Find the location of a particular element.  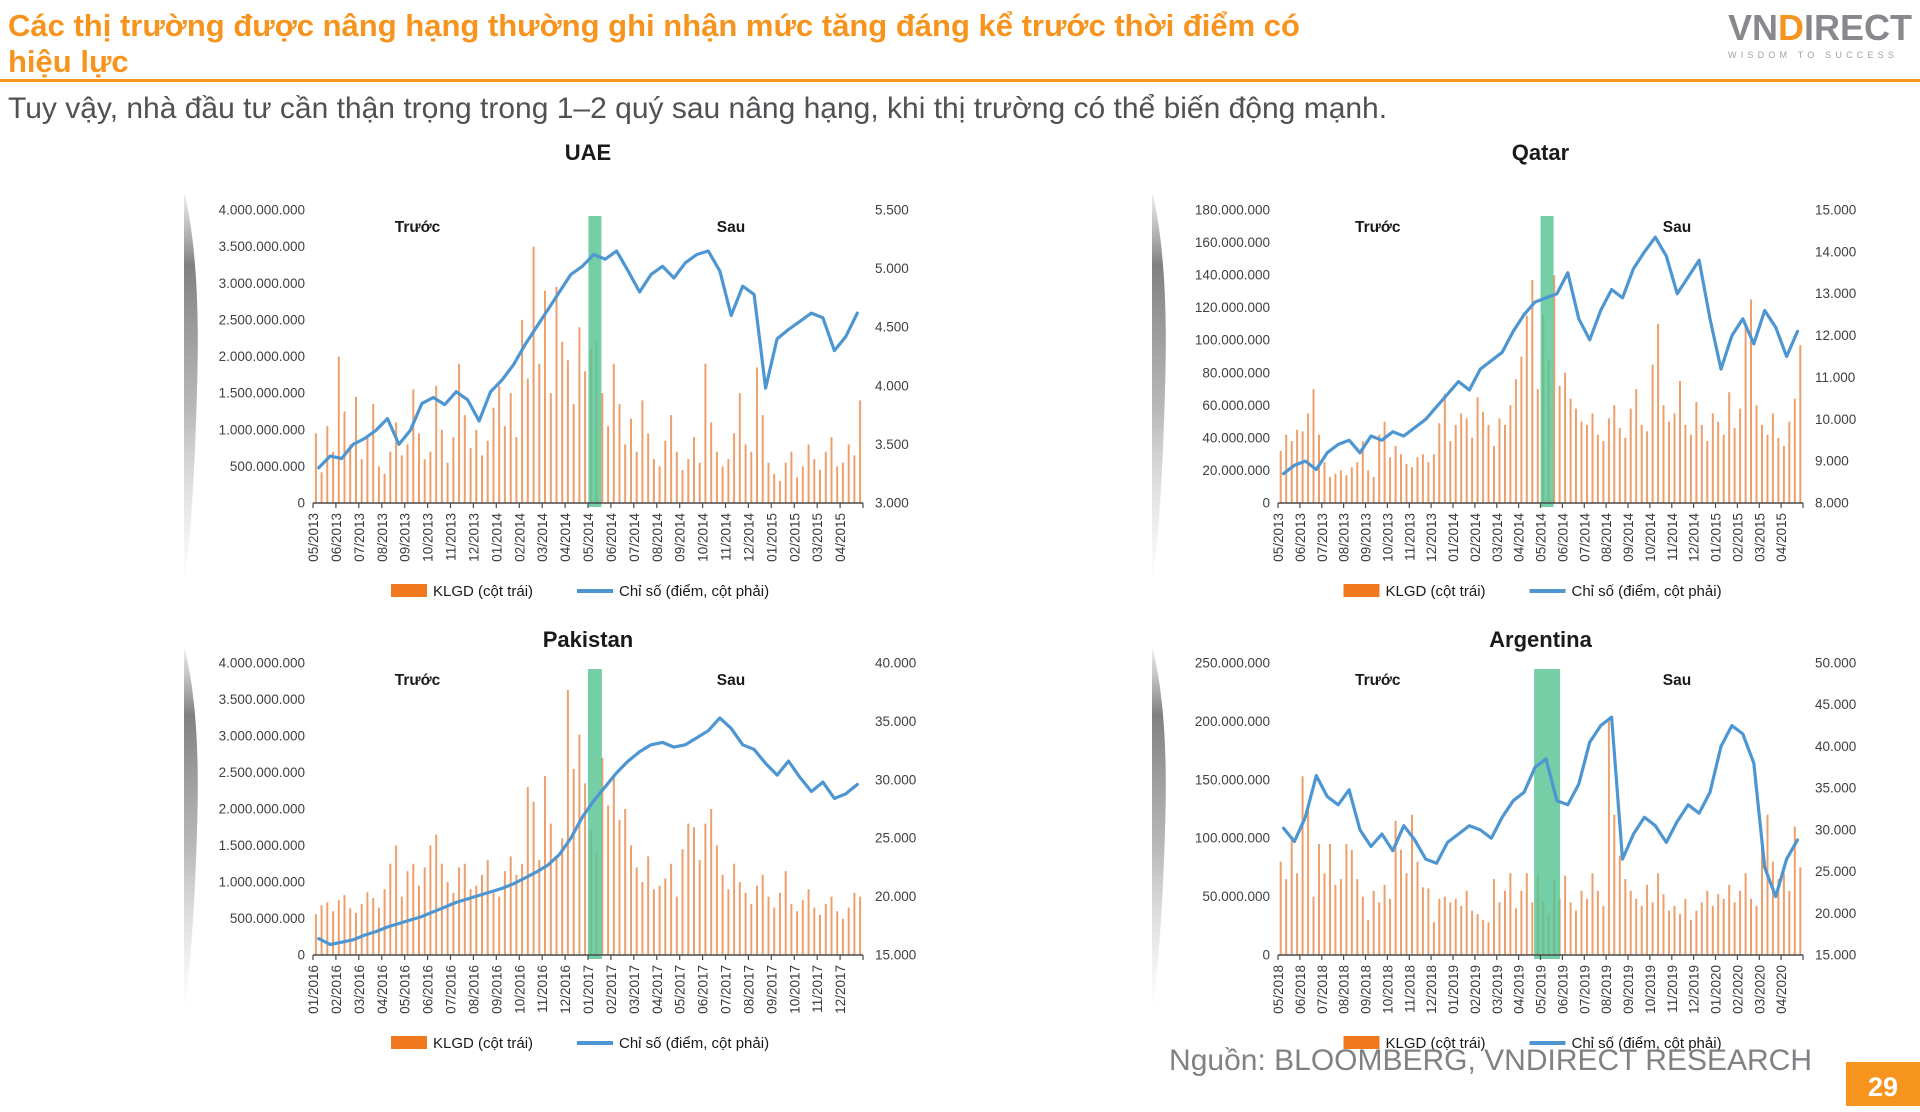

header-divider is located at coordinates (960, 80).